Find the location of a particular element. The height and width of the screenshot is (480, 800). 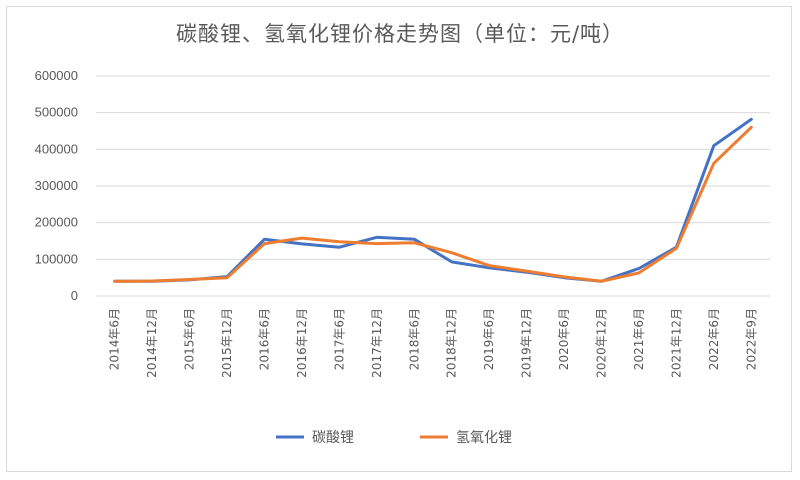

x-tick-label: 2015年6月 is located at coordinates (190, 339).